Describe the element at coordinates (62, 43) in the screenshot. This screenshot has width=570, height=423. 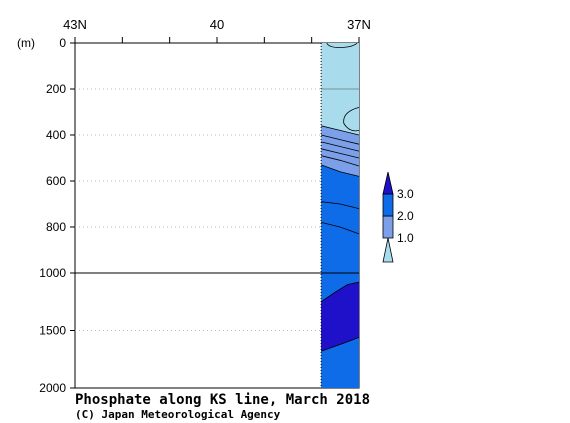
I see `y-tick-label: 0` at that location.